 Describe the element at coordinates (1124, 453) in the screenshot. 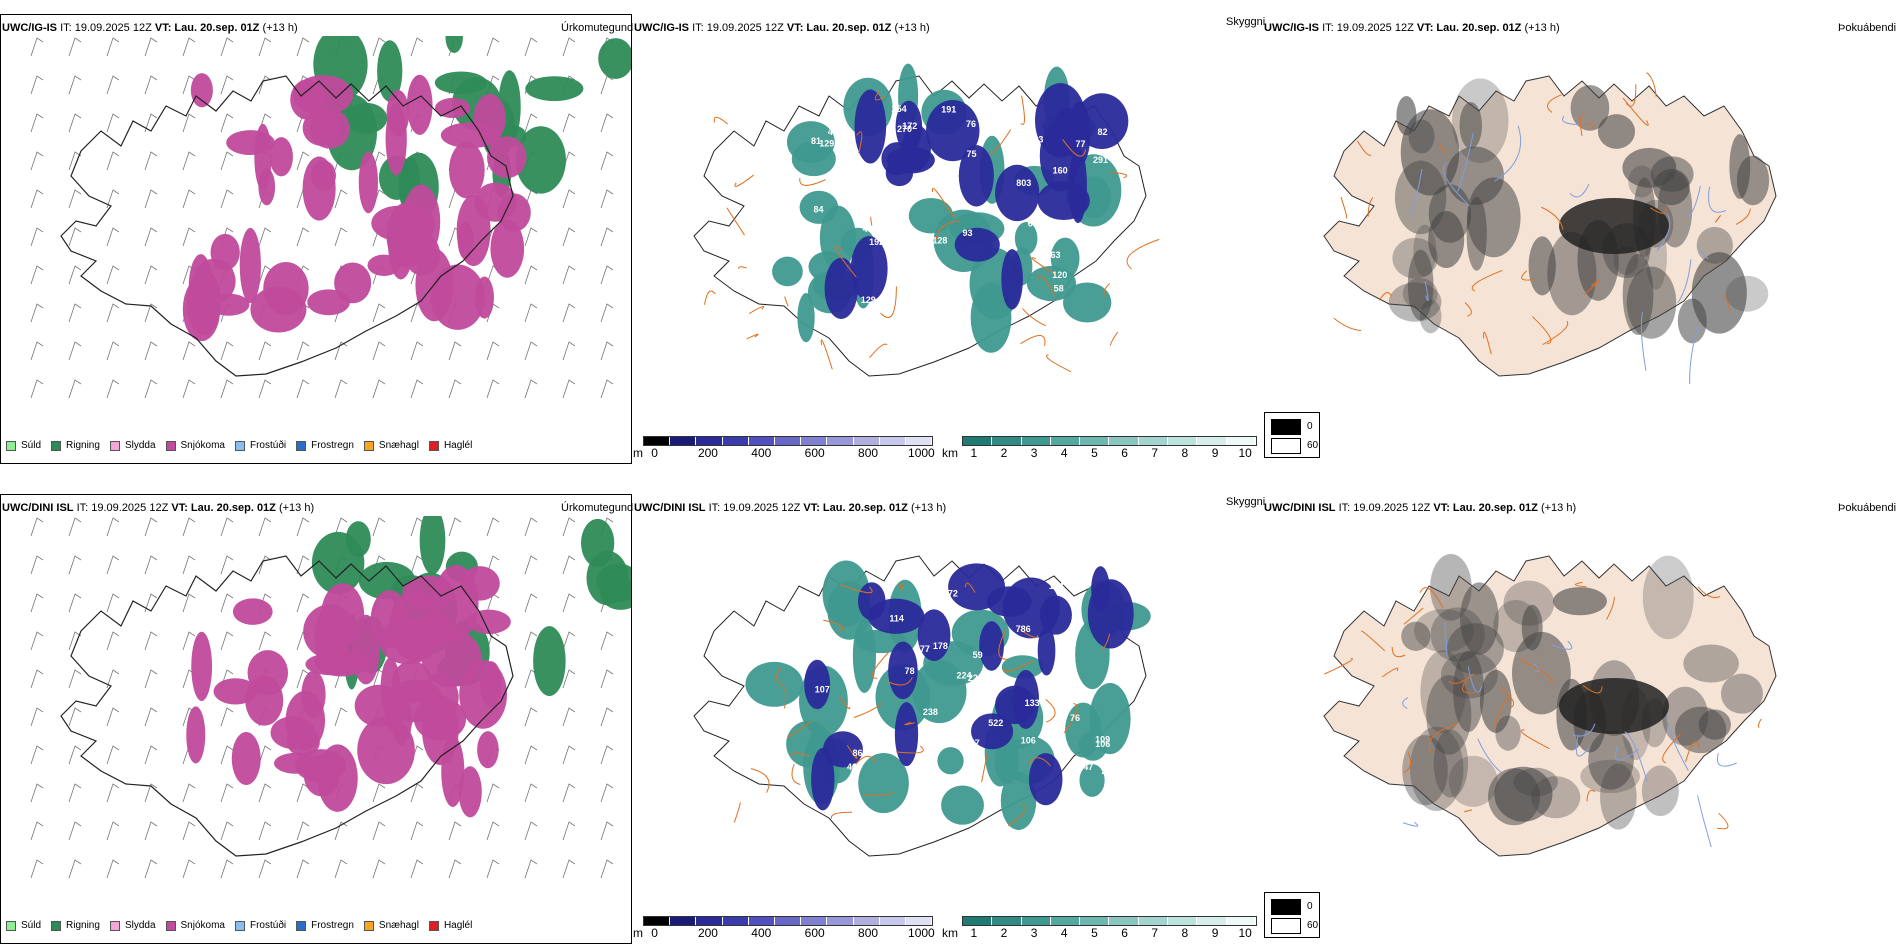

I see `colorbar-tick-label: 6` at that location.